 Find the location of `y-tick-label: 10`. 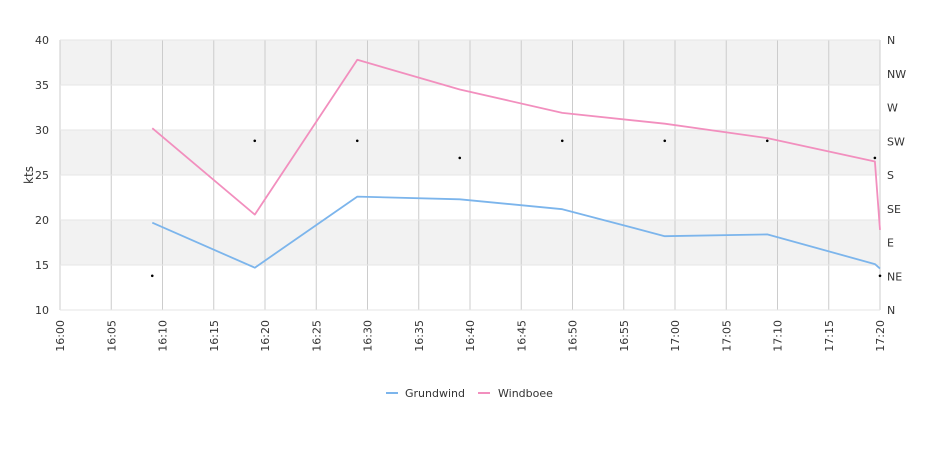

y-tick-label: 10 is located at coordinates (42, 310).